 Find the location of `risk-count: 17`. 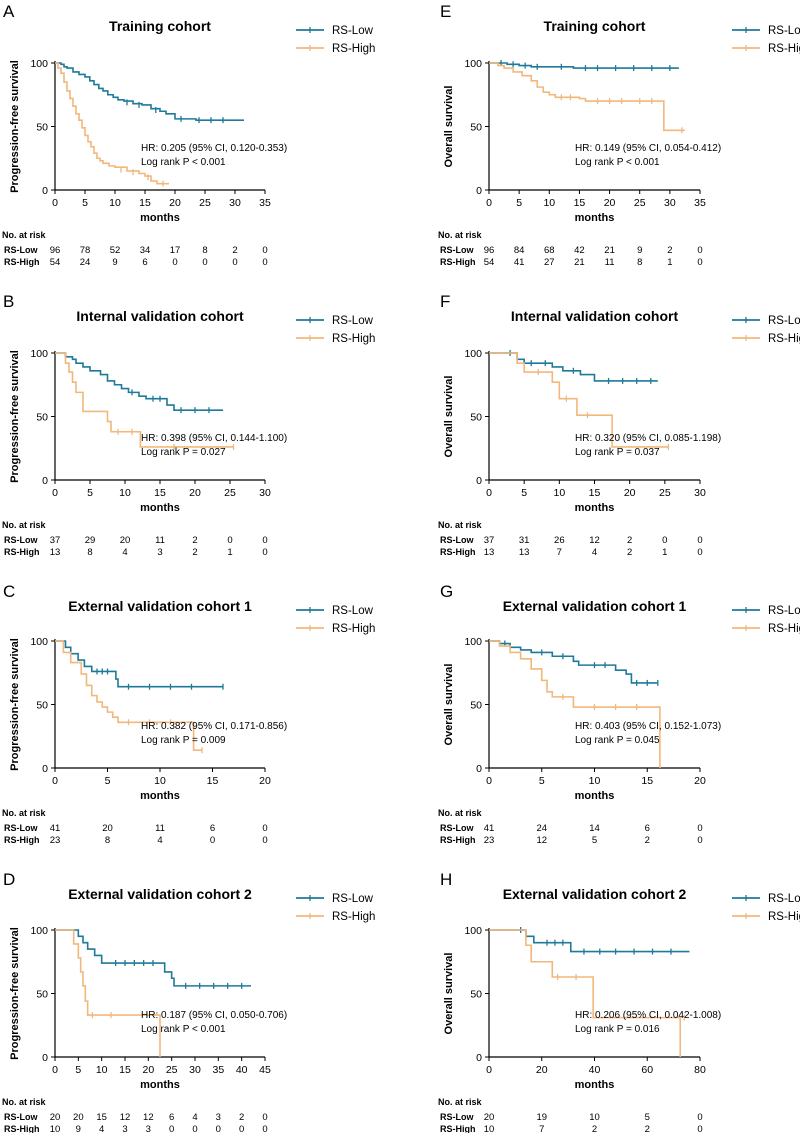

risk-count: 17 is located at coordinates (175, 250).